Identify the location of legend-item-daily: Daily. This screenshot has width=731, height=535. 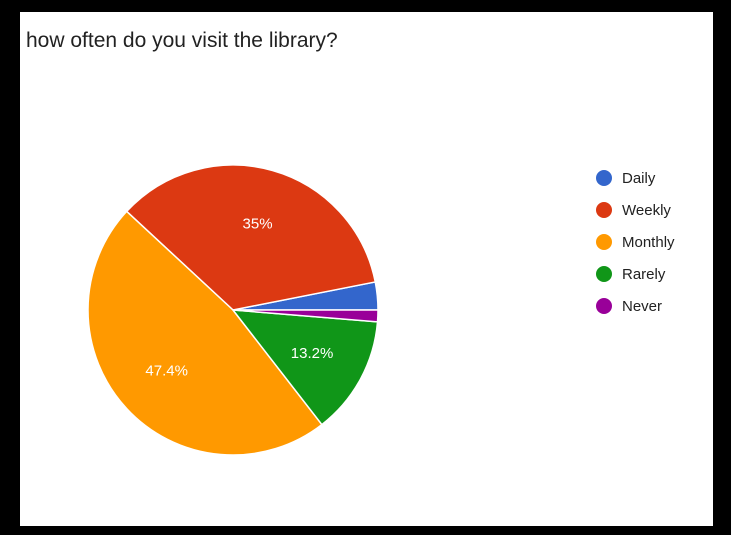
(635, 178).